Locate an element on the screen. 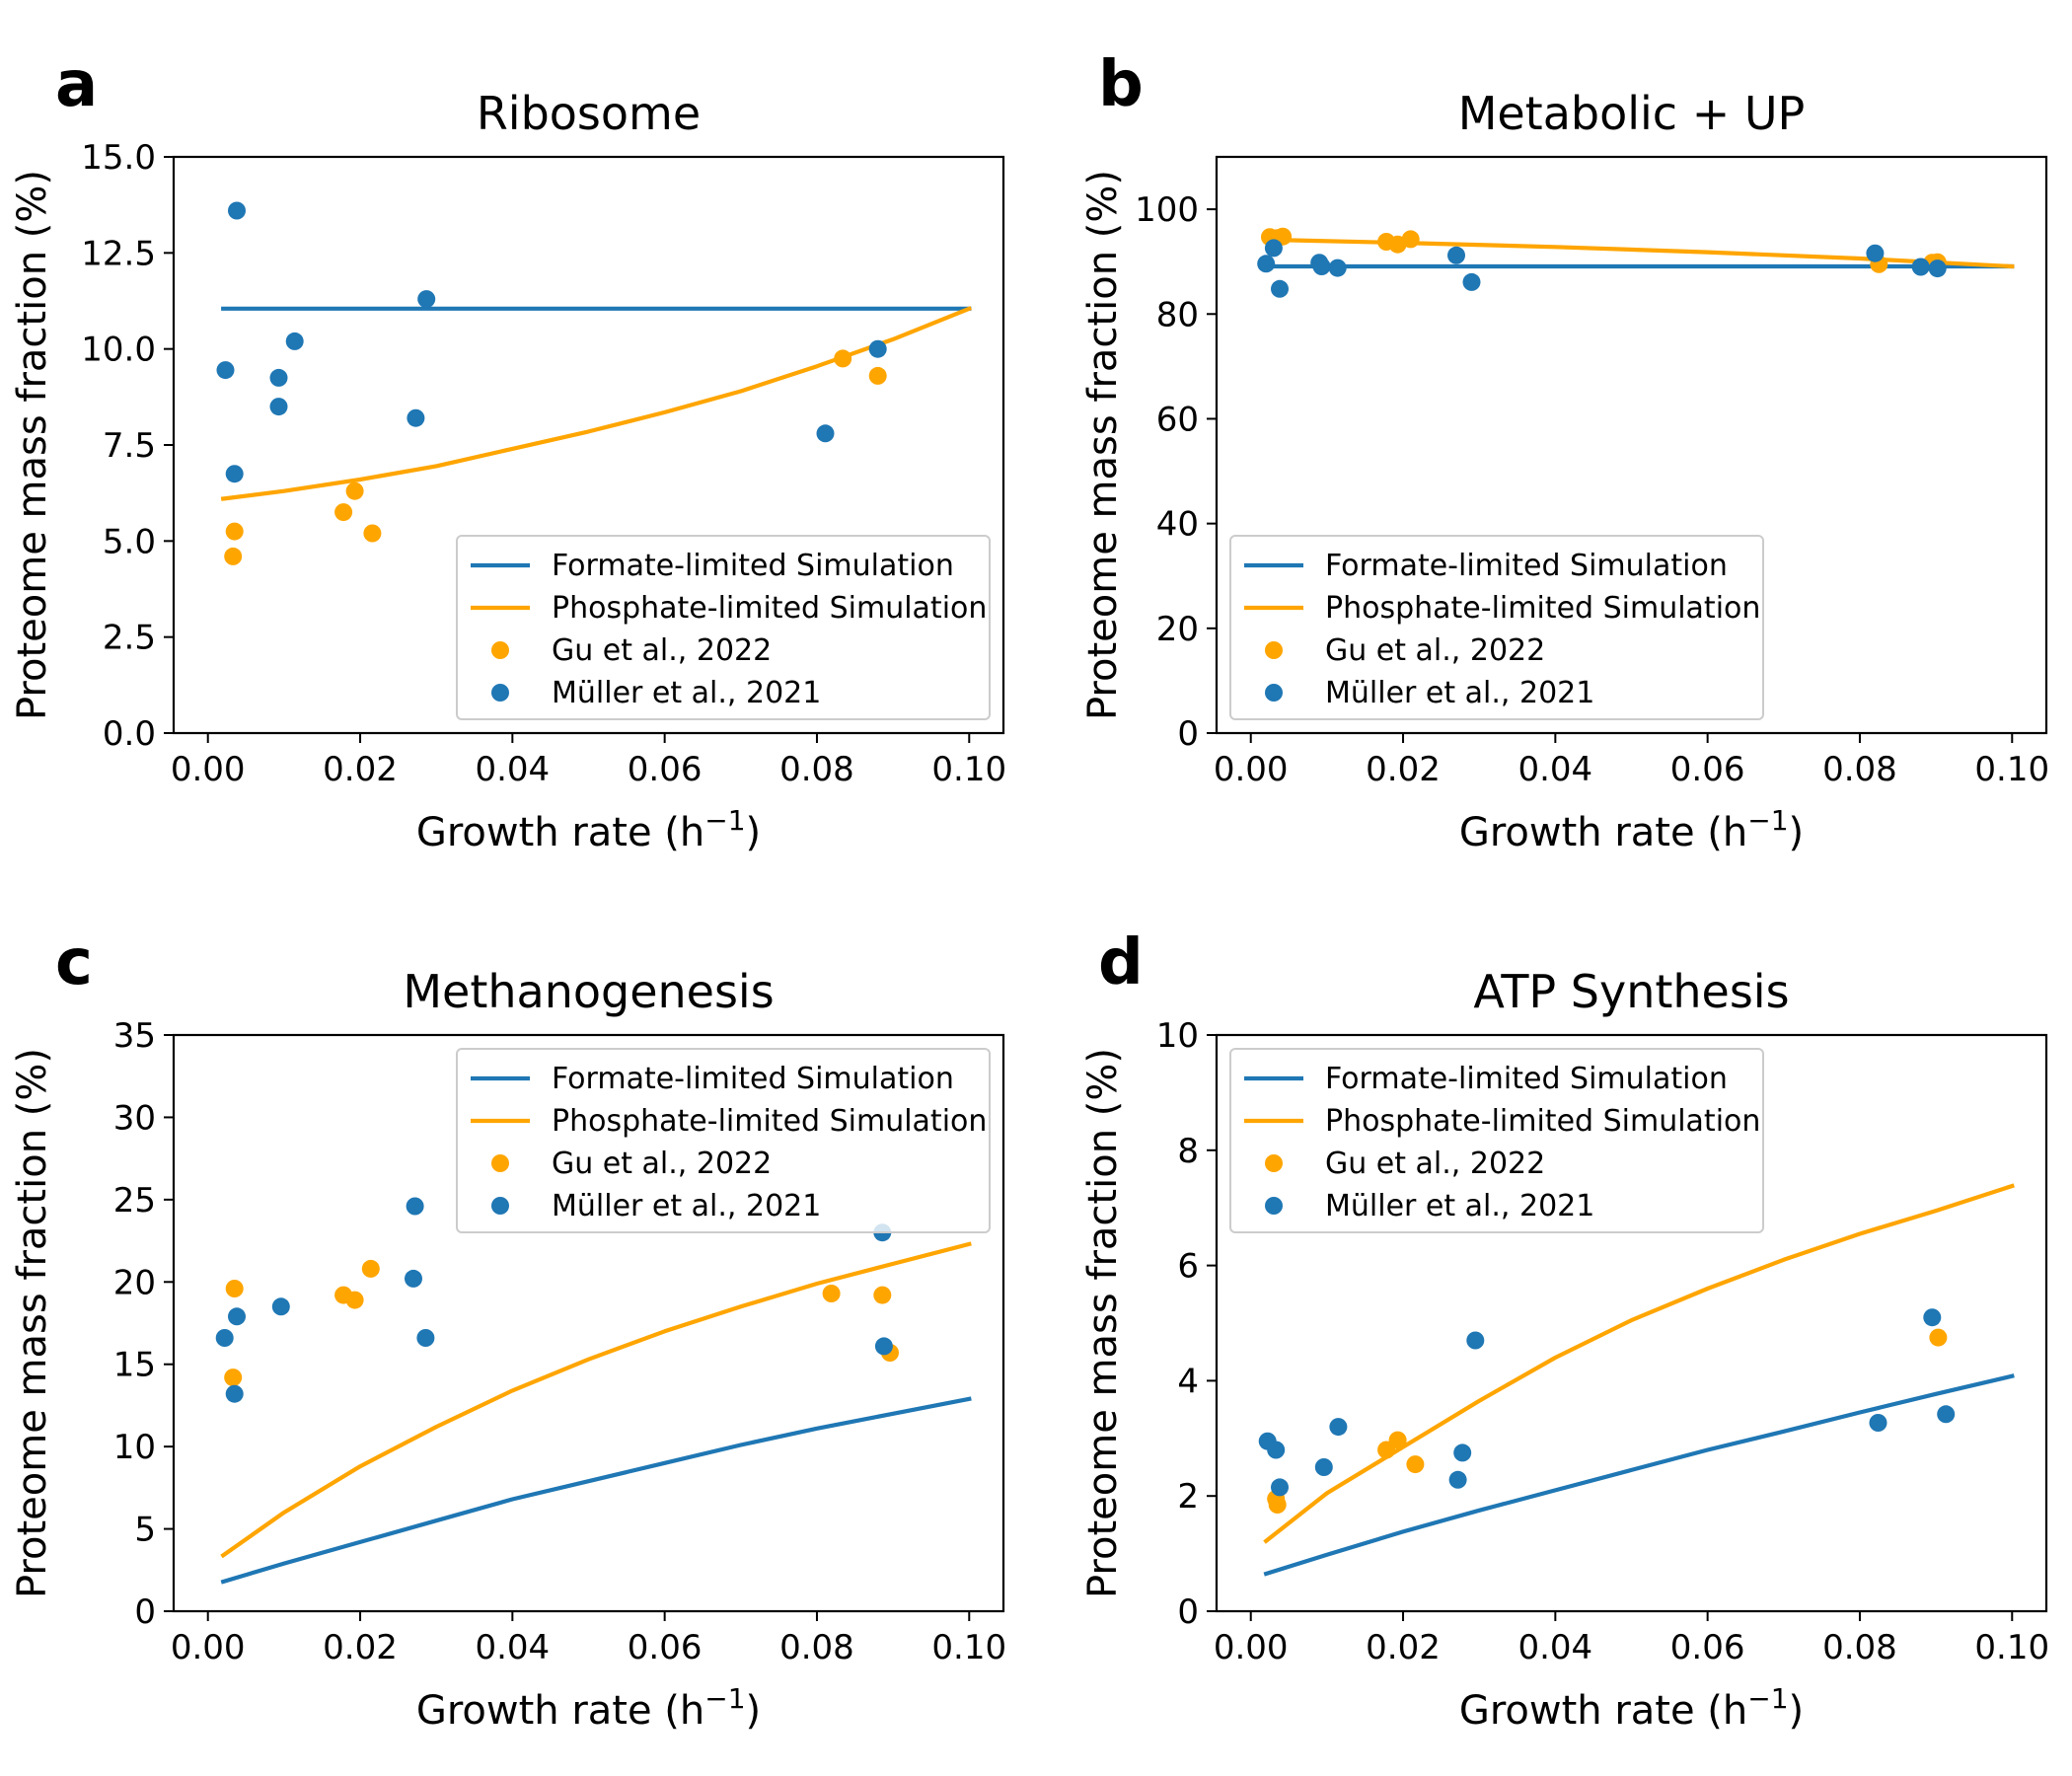  y-tick-label: 8 is located at coordinates (1188, 1151).